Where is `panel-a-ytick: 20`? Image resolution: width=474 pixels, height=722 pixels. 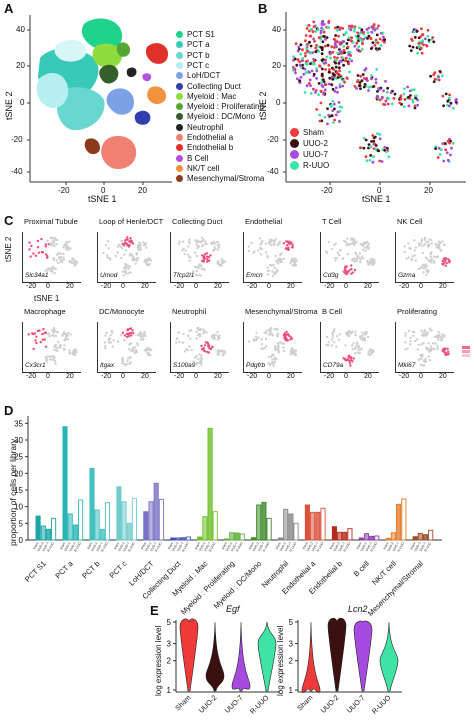 panel-a-ytick: 20 is located at coordinates (20, 65).